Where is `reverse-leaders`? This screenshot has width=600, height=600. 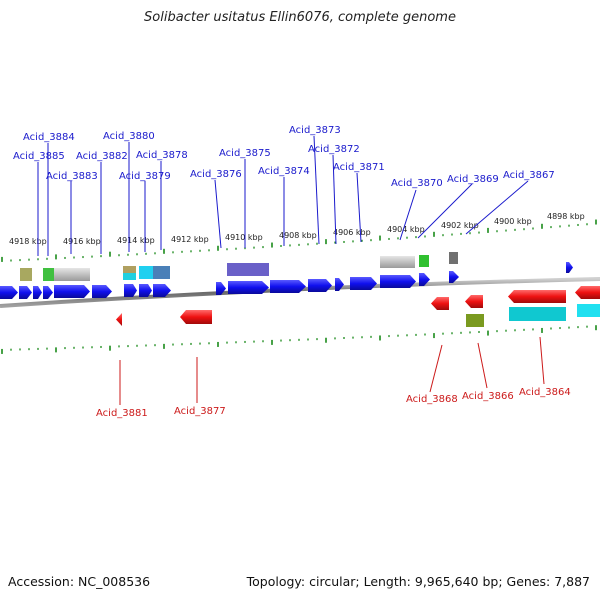
reverse-leaders is located at coordinates (332, 370).